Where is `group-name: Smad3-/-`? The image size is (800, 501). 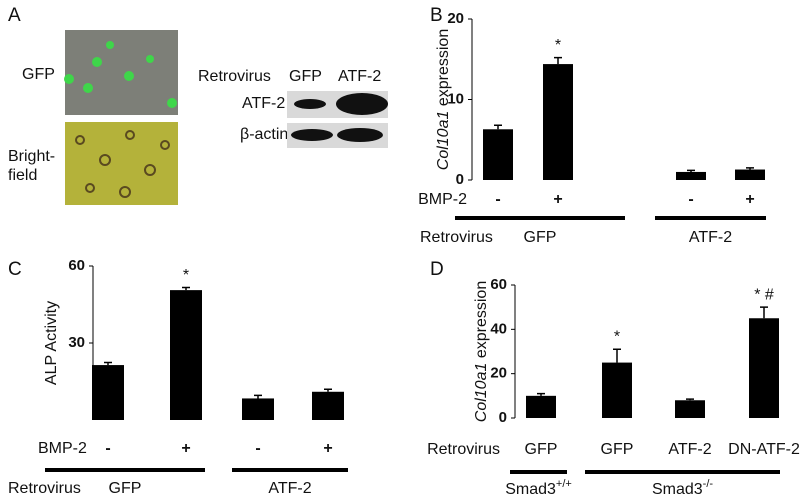 group-name: Smad3-/- is located at coordinates (682, 488).